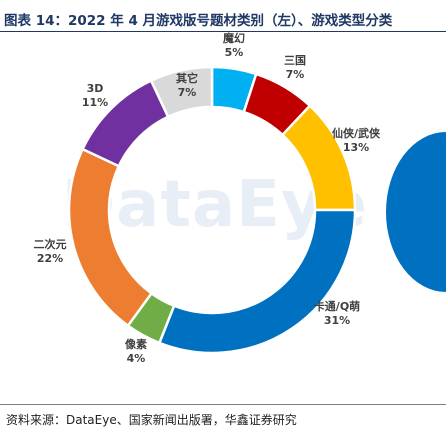 The height and width of the screenshot is (436, 446). I want to click on slice-name-6: 3D, so click(95, 88).